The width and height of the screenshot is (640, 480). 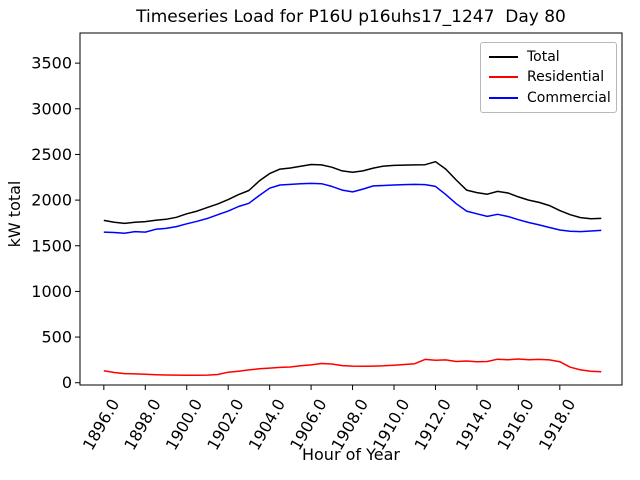 What do you see at coordinates (503, 97) in the screenshot?
I see `commercial-line-swatch` at bounding box center [503, 97].